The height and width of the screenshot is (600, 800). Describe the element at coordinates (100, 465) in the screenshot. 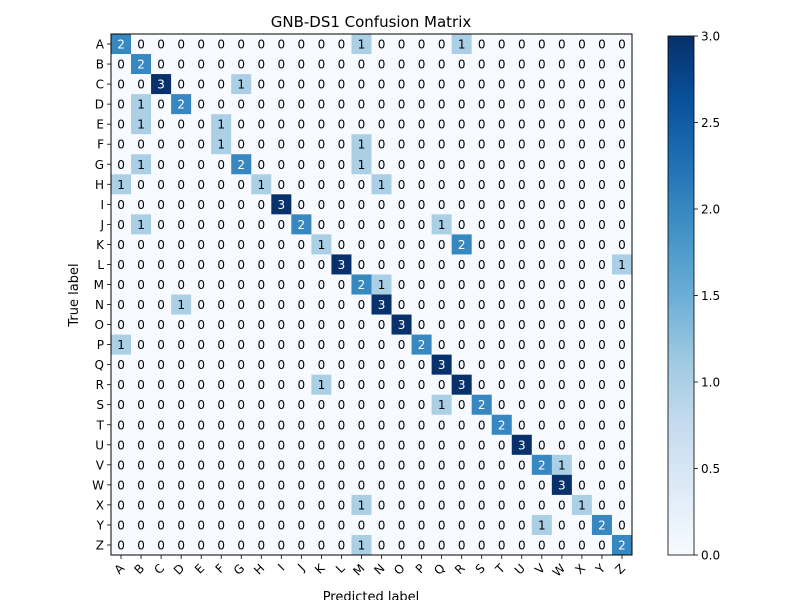

I see `y-tick-label: V` at that location.